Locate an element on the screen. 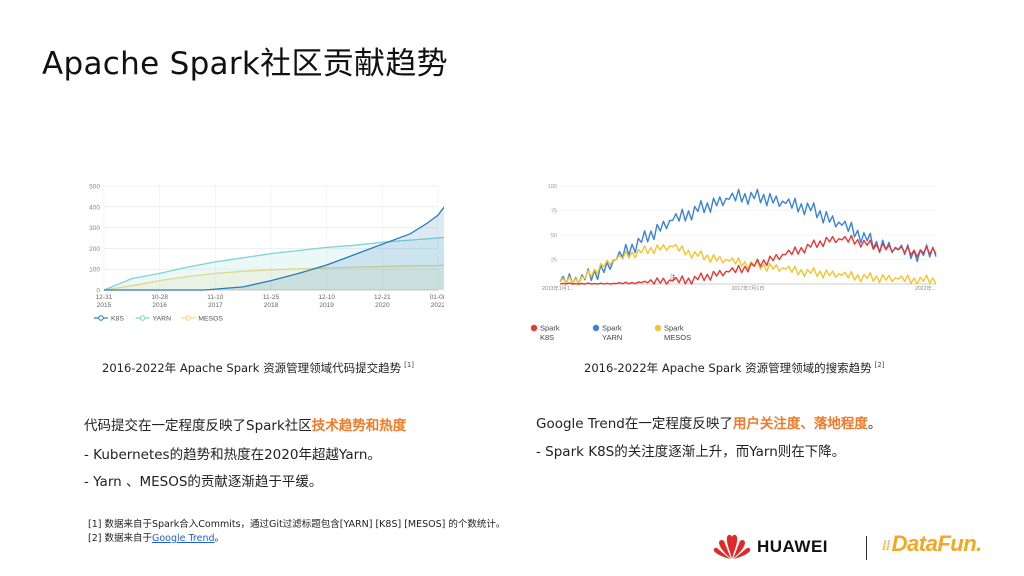 This screenshot has width=1024, height=576. right-heading: Google Trend在一定程度反映了用户关注度、落地程度。 is located at coordinates (708, 422).